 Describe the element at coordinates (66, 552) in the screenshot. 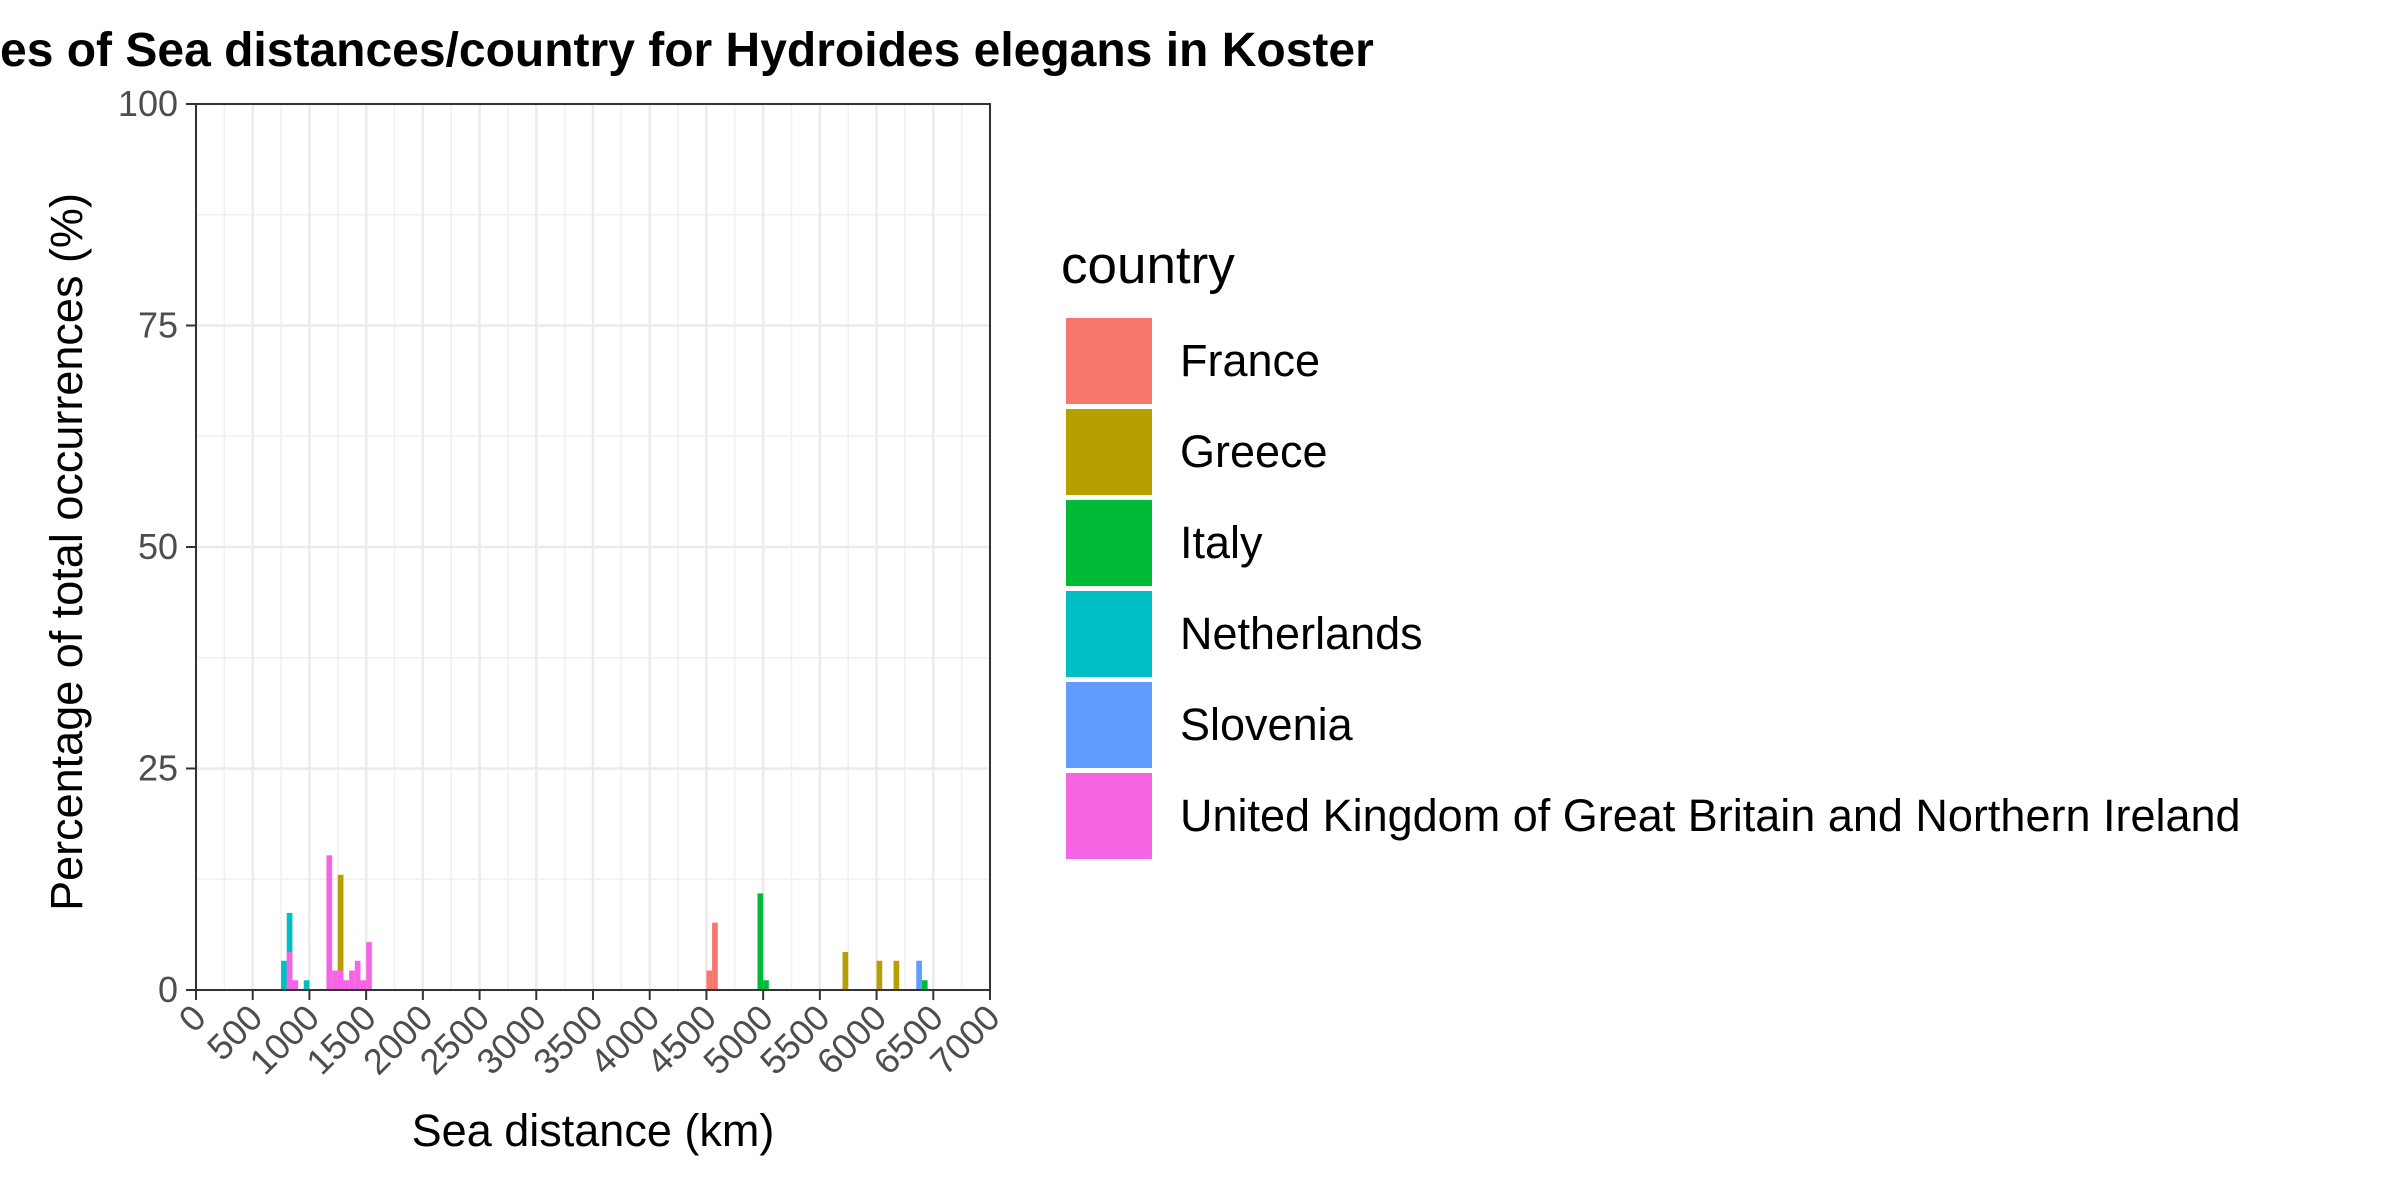

I see `y-axis-title: Percentage of total occurrences (%)` at that location.